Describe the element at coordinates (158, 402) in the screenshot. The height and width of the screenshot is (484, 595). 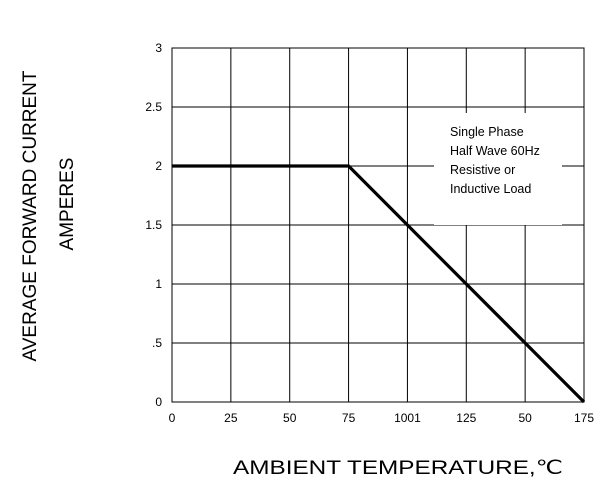
I see `y-tick-label: 0` at that location.